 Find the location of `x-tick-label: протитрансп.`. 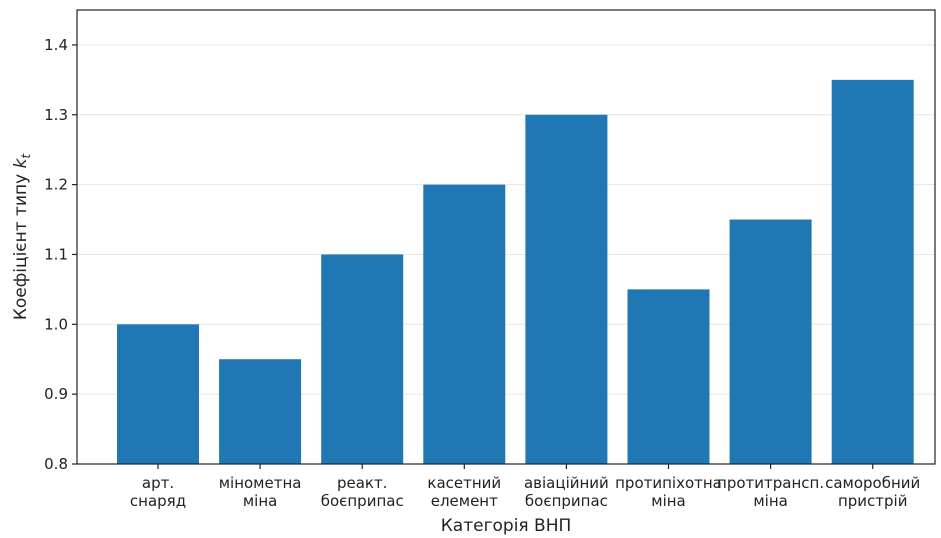

x-tick-label: протитрансп. is located at coordinates (770, 483).